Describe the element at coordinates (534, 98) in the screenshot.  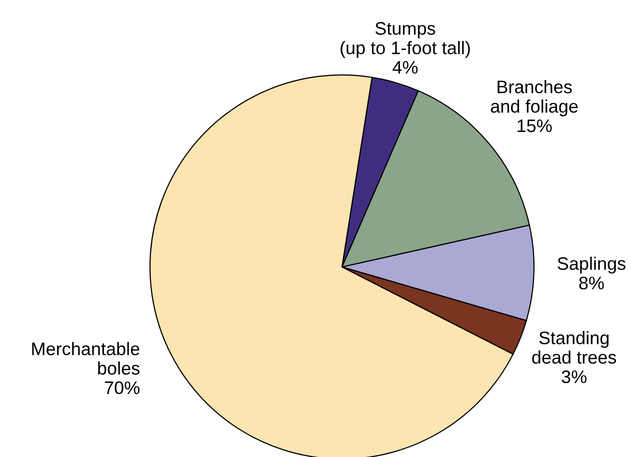
I see `slice-label: Branches and foliage` at that location.